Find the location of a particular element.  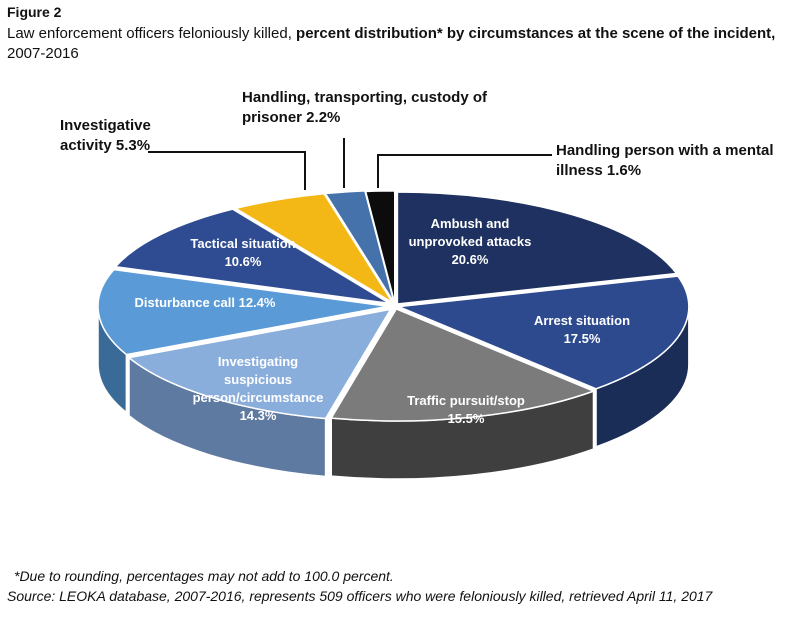

slice-label-line: Handling, transporting, custody of is located at coordinates (365, 97).